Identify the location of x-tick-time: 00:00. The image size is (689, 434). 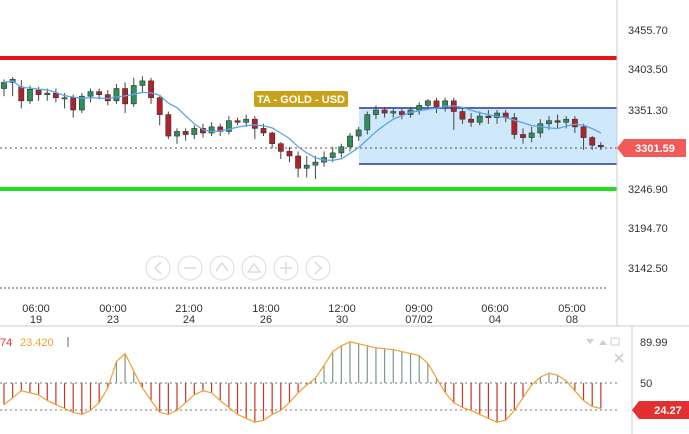
(113, 309).